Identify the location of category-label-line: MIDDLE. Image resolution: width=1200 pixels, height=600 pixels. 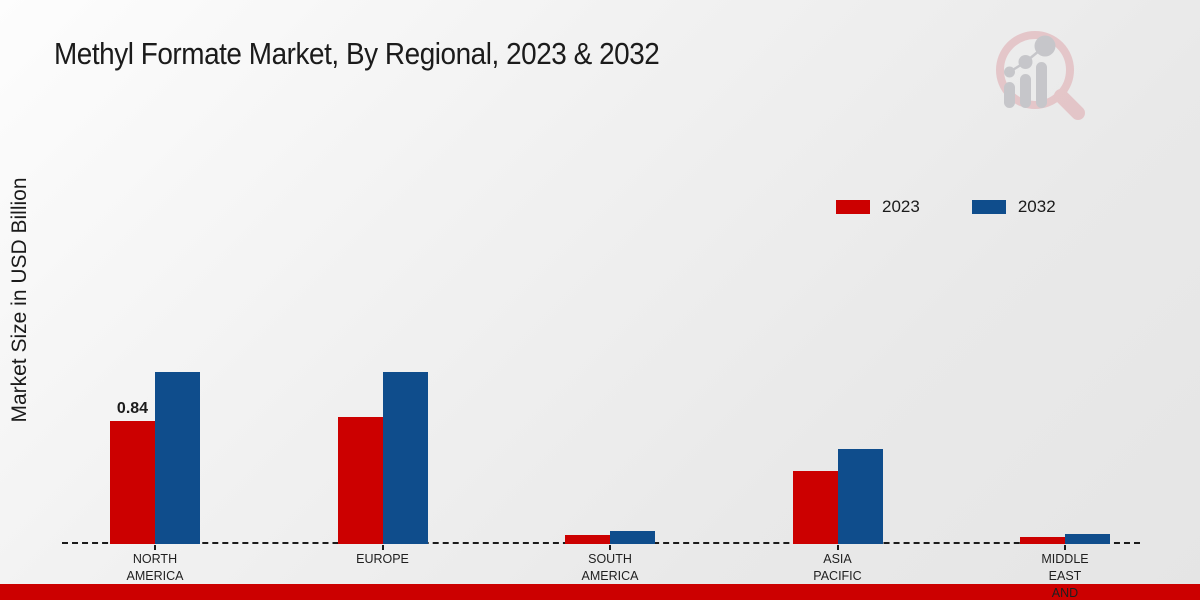
(1065, 559).